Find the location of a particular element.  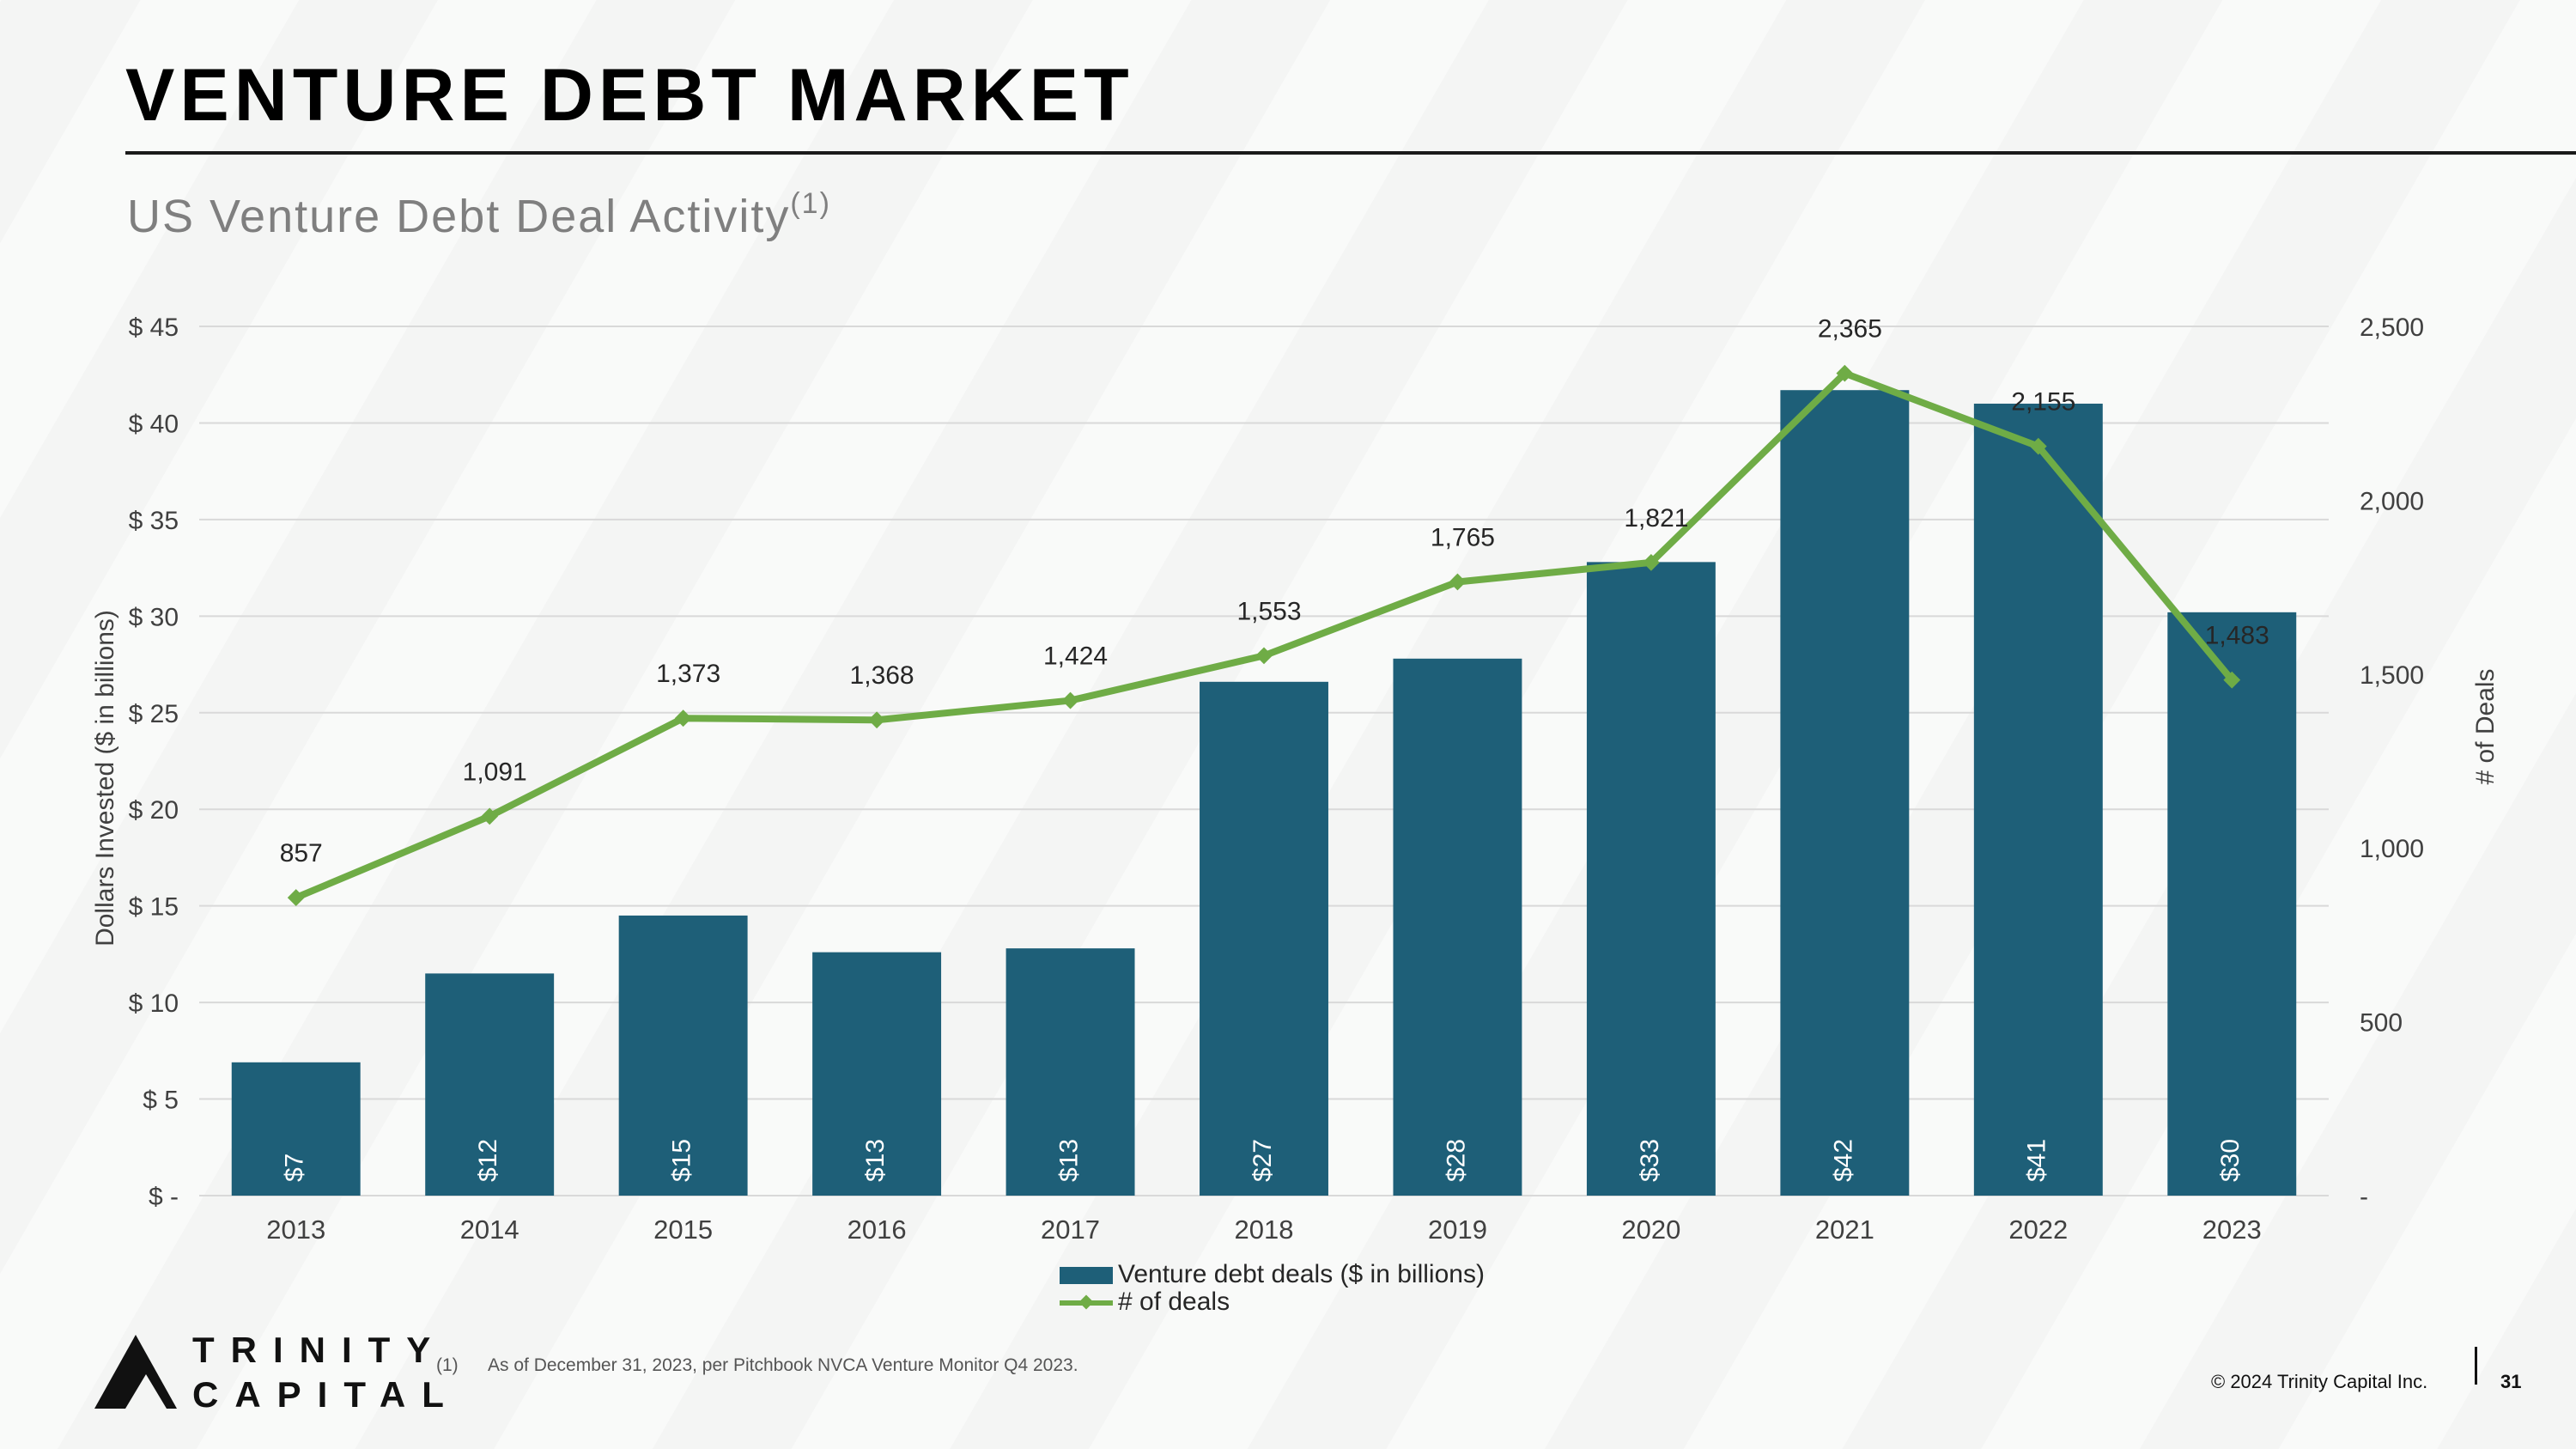

bar-value-label: $28 is located at coordinates (1456, 1160).